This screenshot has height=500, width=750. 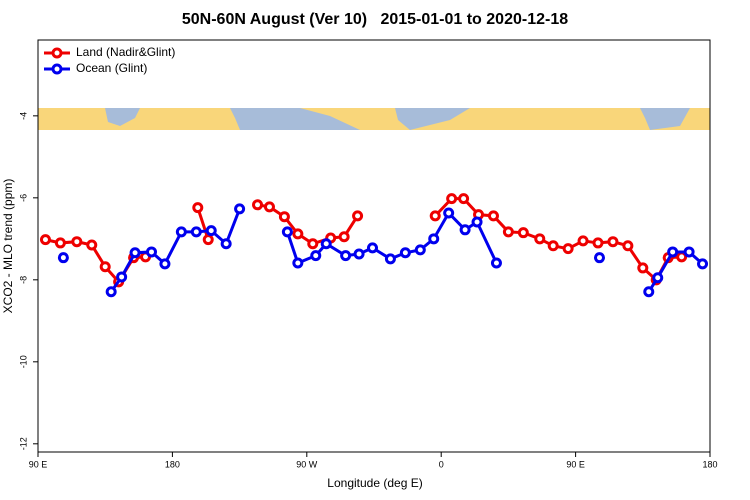 I want to click on x-tick-label: 0, so click(x=441, y=464).